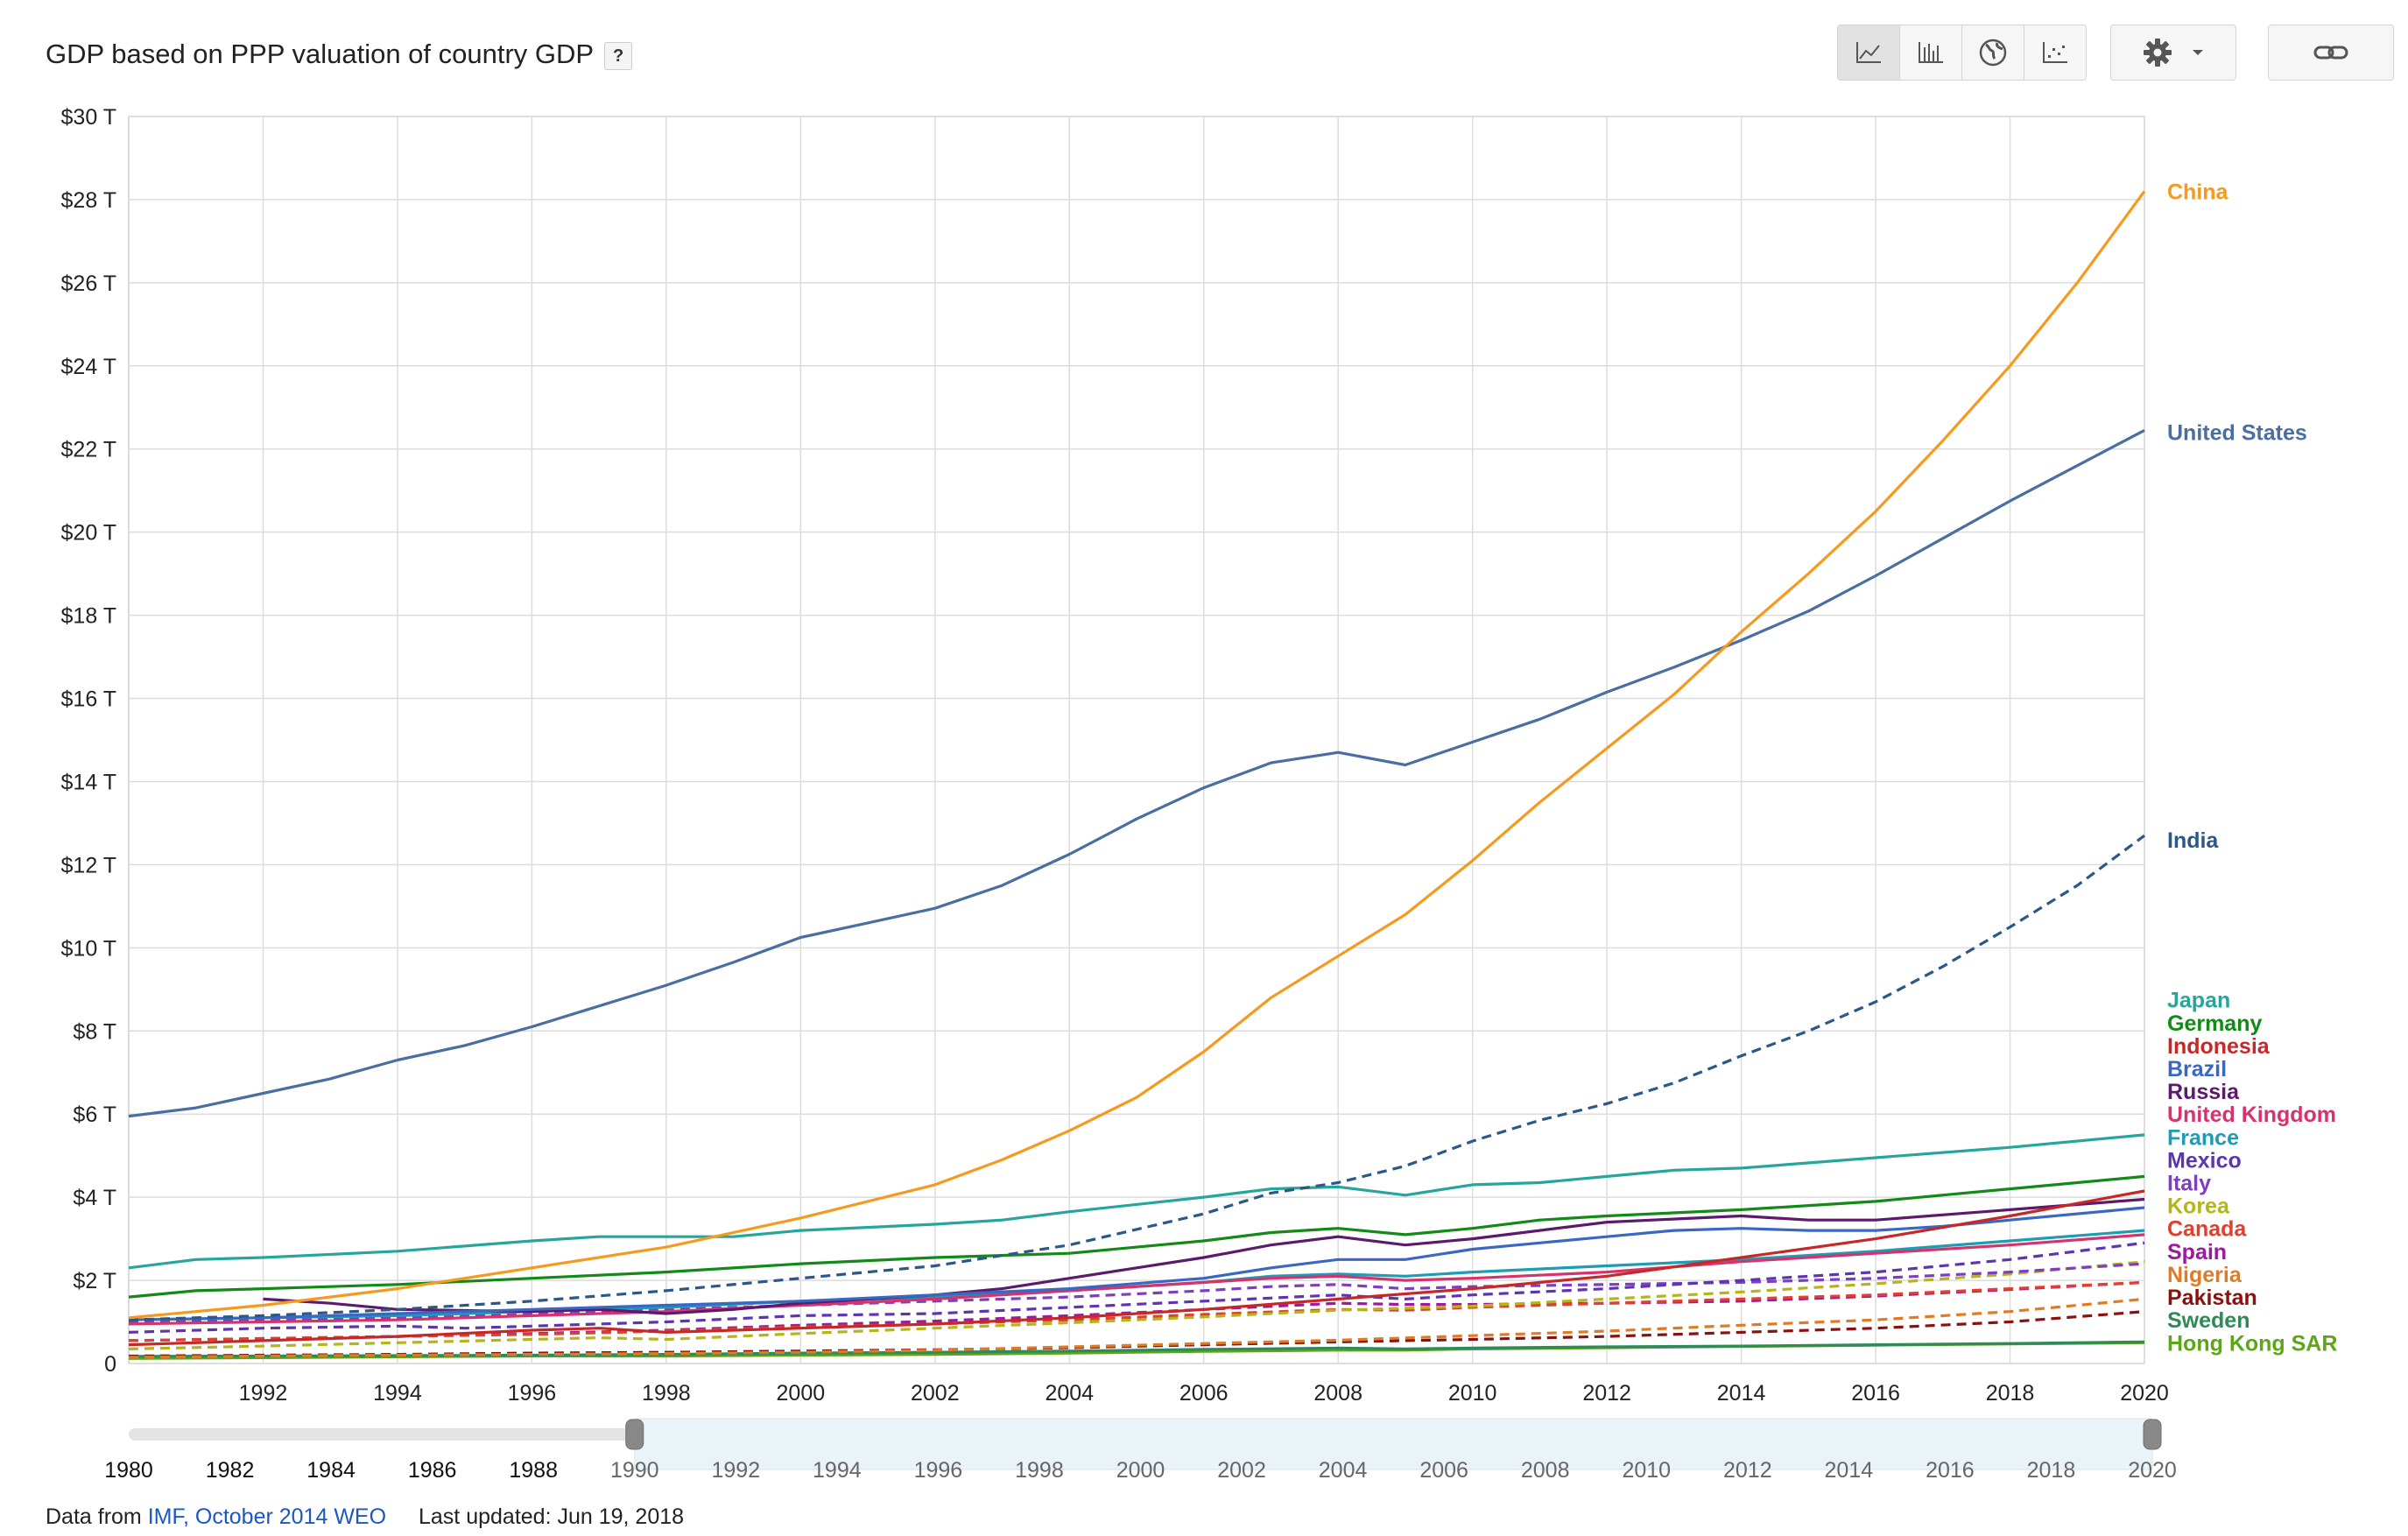 The width and height of the screenshot is (2408, 1536). I want to click on series-label: Pakistan, so click(2212, 1298).